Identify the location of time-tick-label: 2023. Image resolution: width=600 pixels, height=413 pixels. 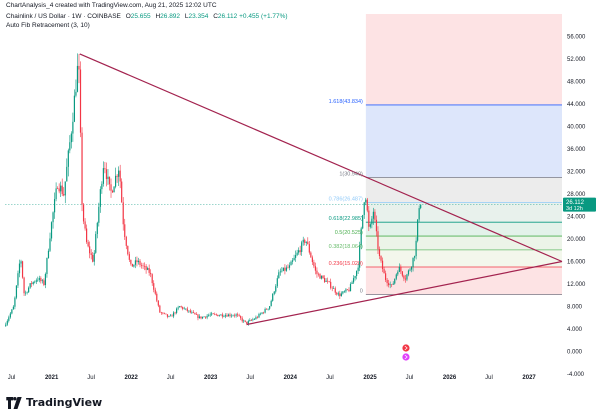
(211, 378).